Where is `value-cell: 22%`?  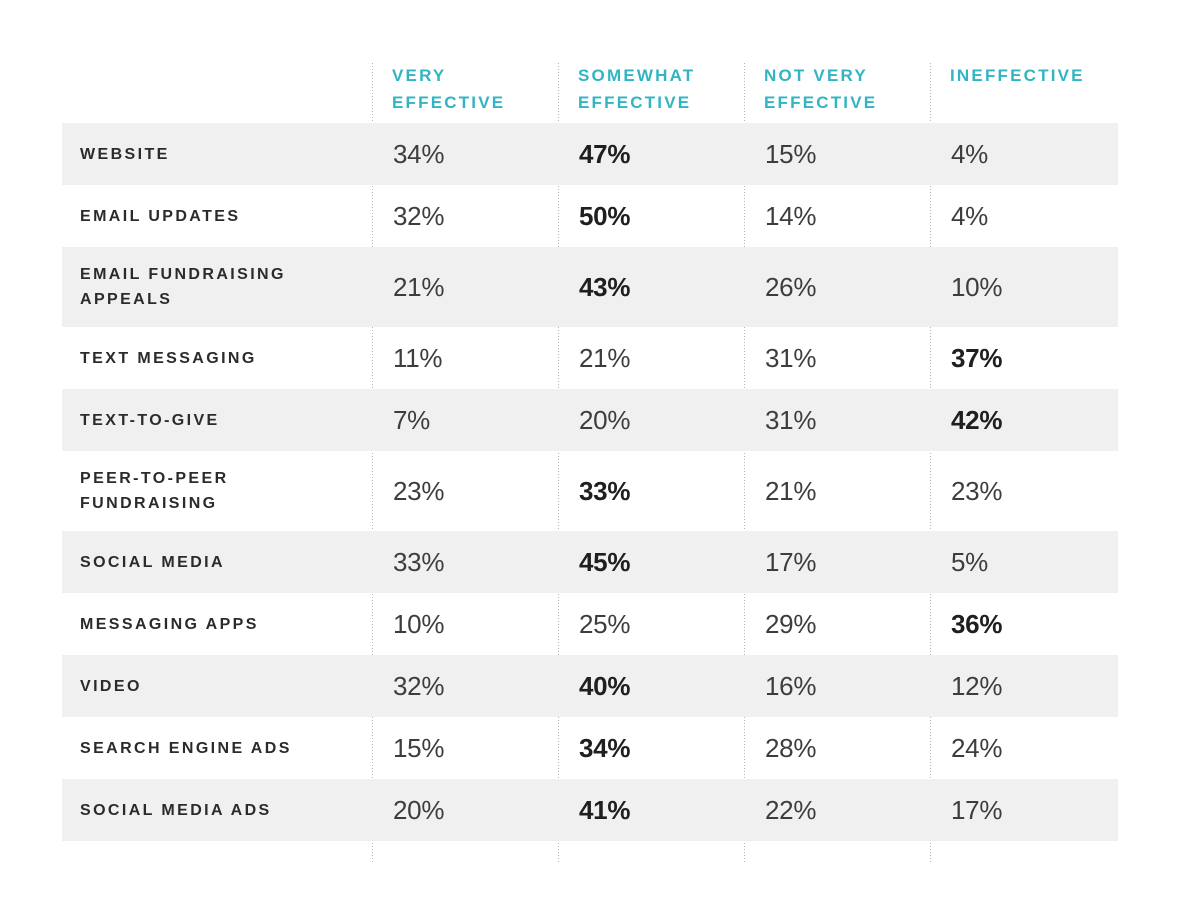 value-cell: 22% is located at coordinates (791, 810).